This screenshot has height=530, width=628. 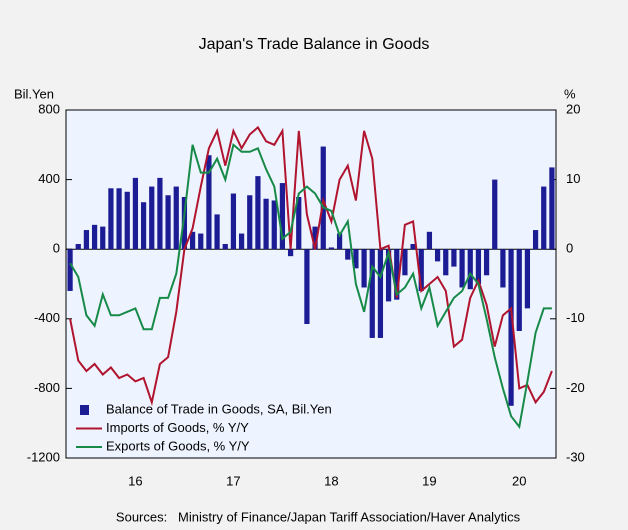 What do you see at coordinates (34, 93) in the screenshot?
I see `y-axis-label: Bil.Yen` at bounding box center [34, 93].